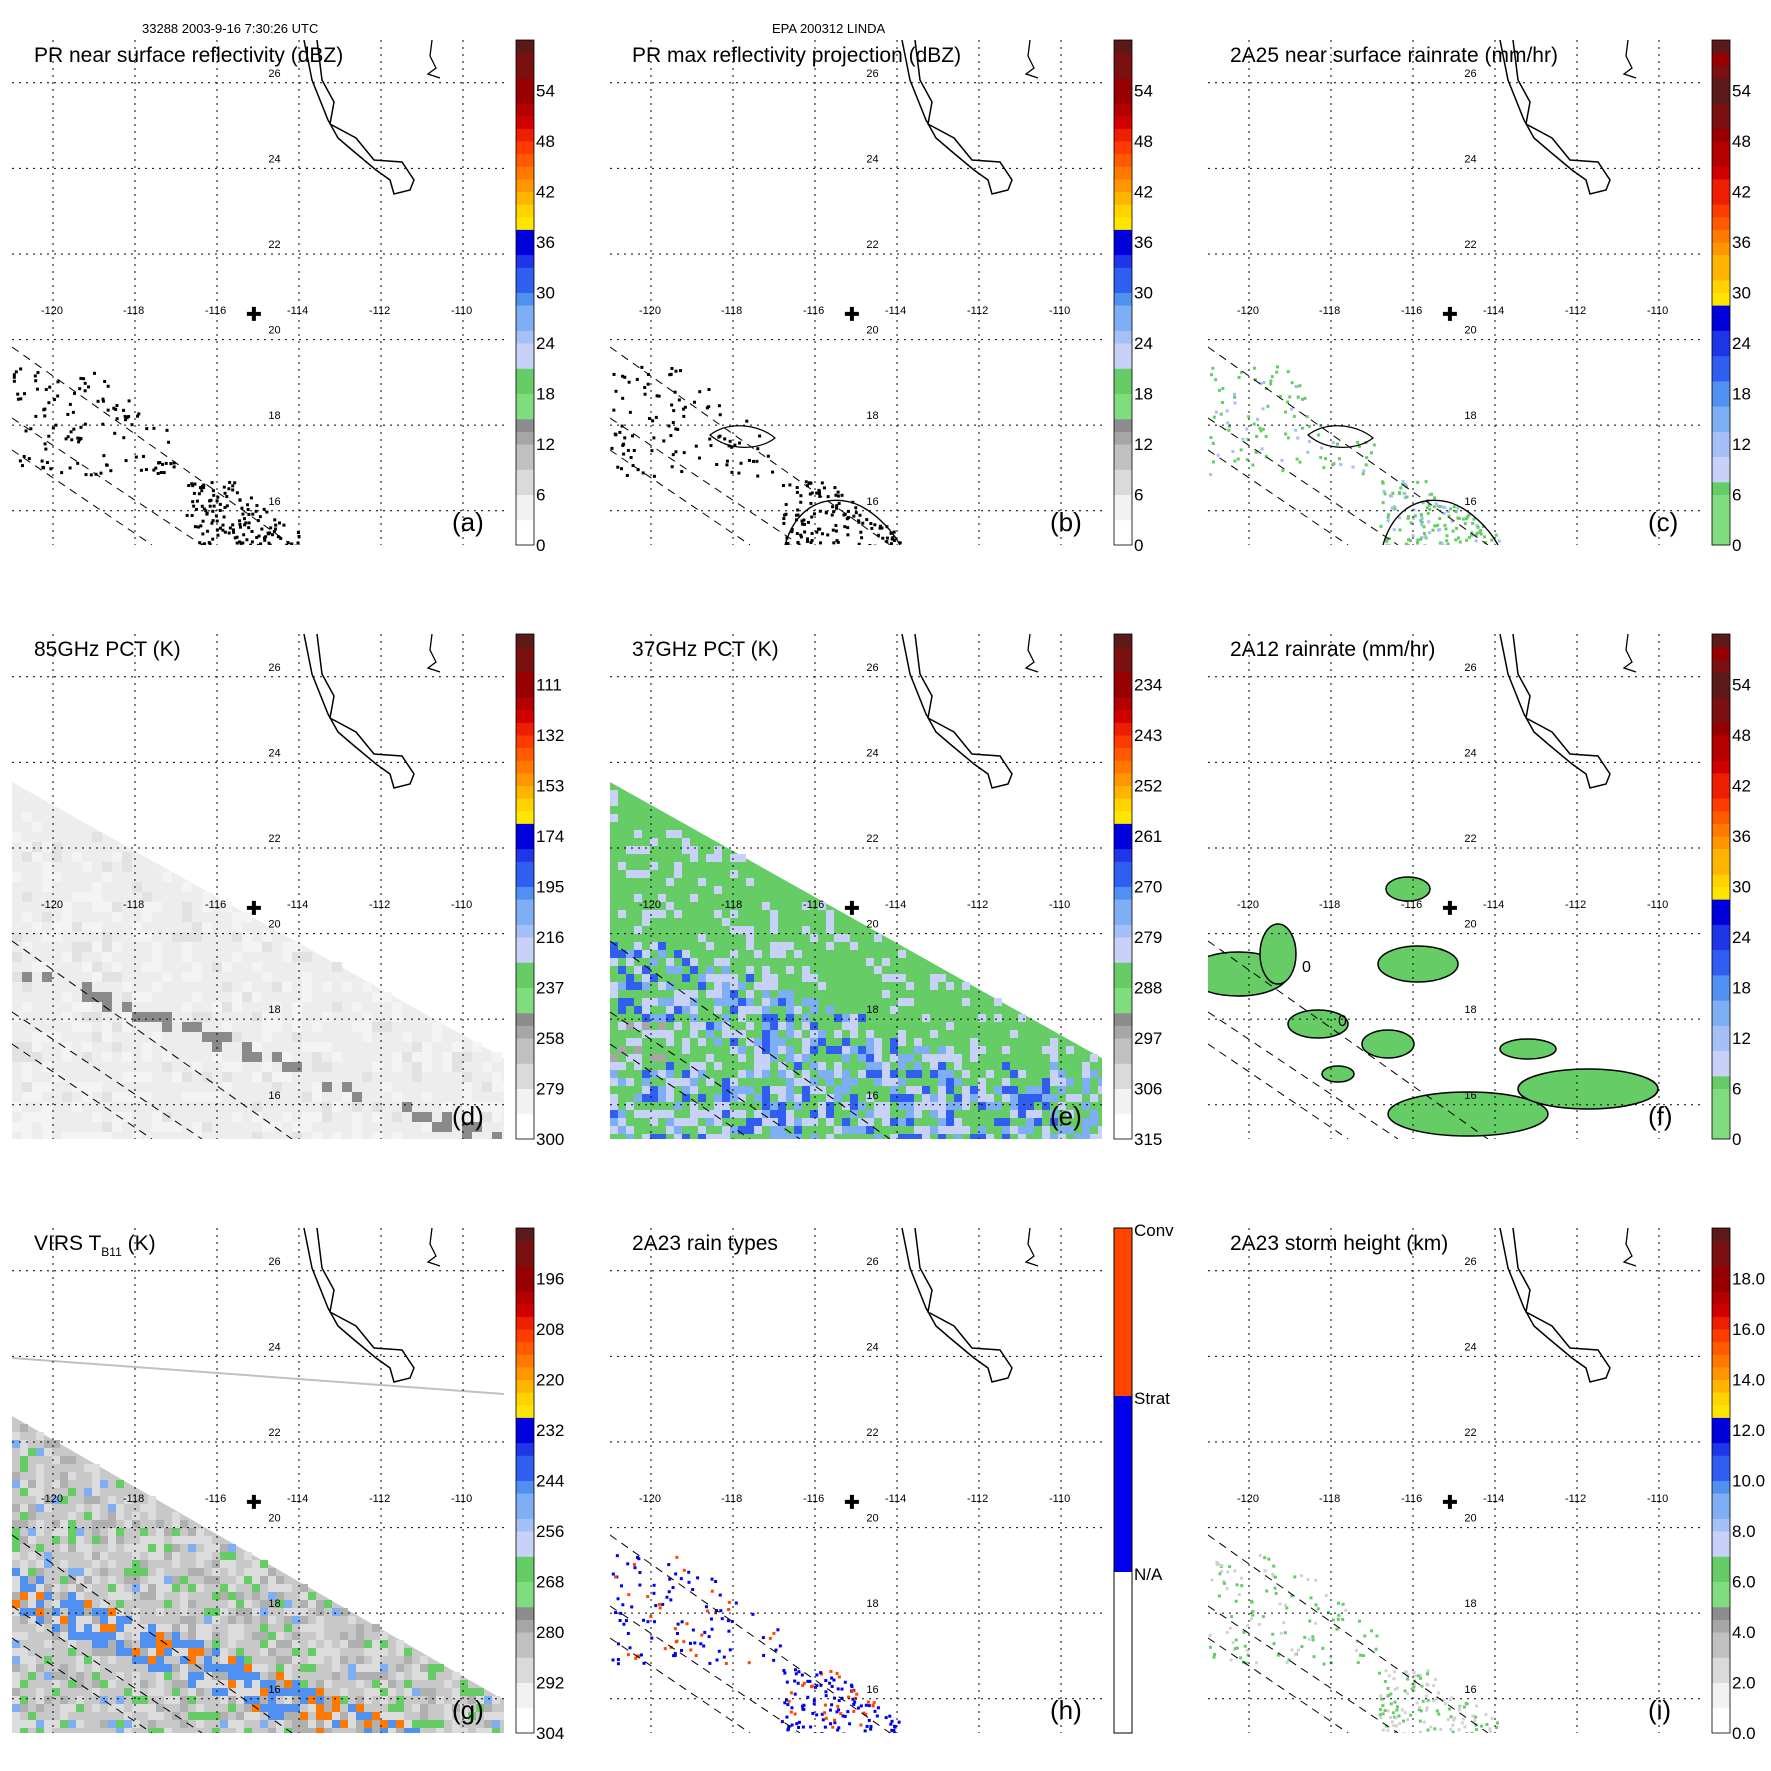 Image resolution: width=1771 pixels, height=1771 pixels. Describe the element at coordinates (1470, 245) in the screenshot. I see `lat-tick-label: 22` at that location.